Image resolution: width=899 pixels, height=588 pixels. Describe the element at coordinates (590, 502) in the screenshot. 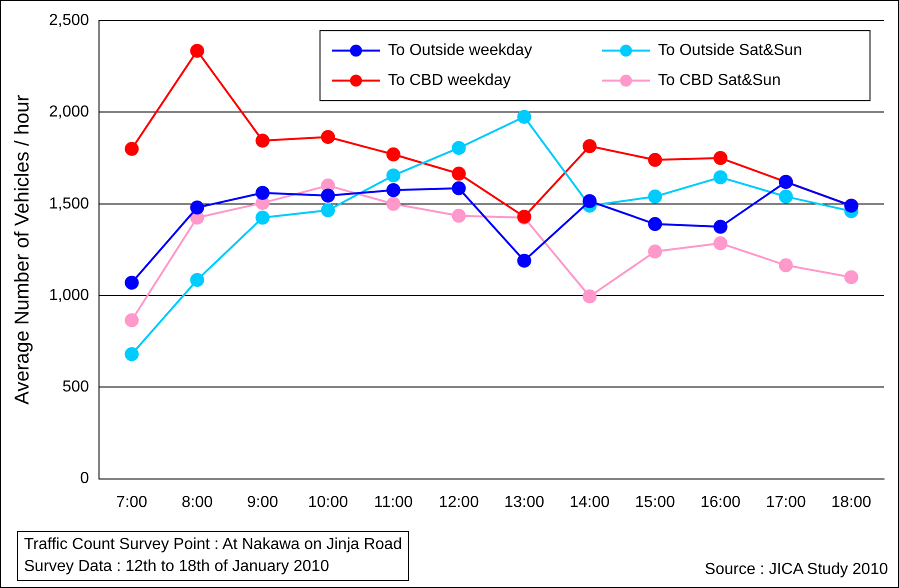

I see `x-tick-label: 14:00` at that location.